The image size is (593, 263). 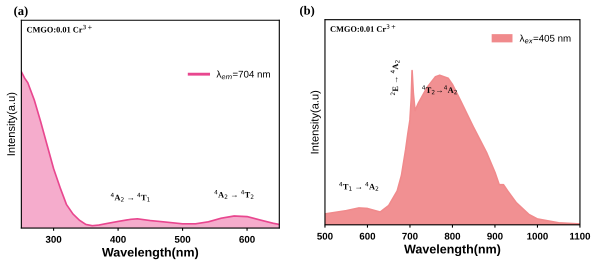 What do you see at coordinates (545, 39) in the screenshot?
I see `legend-label: λ$_{ex}$=405 nm` at bounding box center [545, 39].